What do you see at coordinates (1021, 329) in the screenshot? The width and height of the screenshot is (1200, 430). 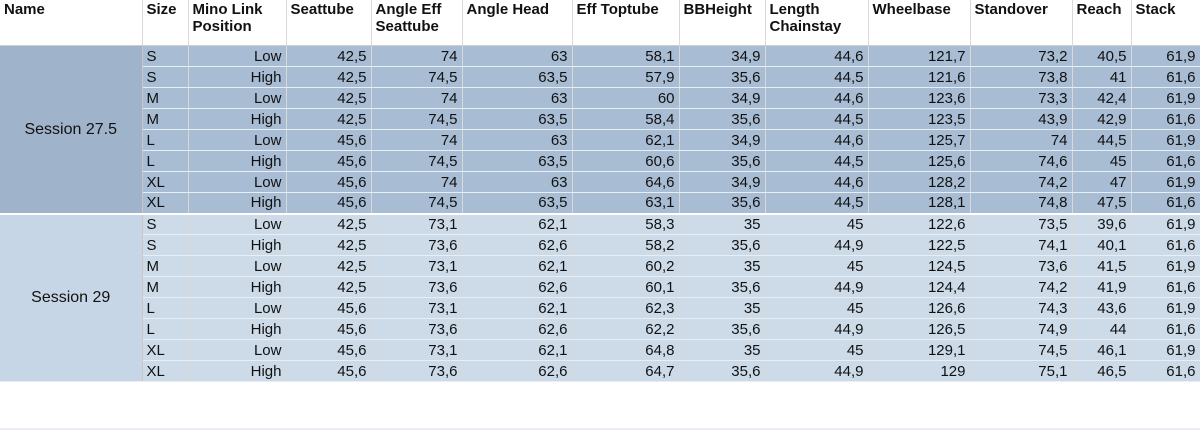 I see `table-cell: 74,9` at bounding box center [1021, 329].